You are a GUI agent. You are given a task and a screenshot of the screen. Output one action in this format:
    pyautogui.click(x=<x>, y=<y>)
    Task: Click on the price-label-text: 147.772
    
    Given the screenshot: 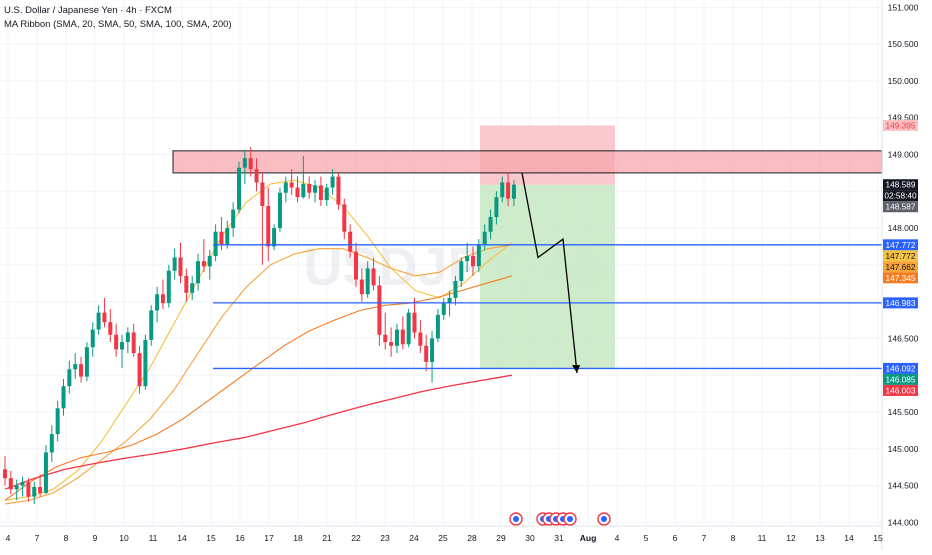 What is the action you would take?
    pyautogui.click(x=901, y=256)
    